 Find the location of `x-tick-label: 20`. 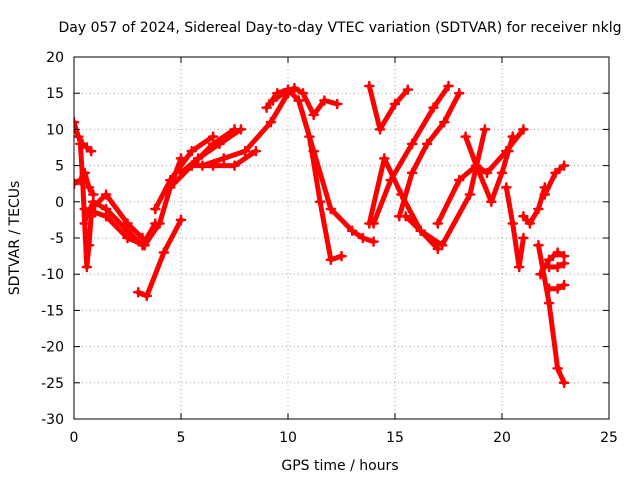

x-tick-label: 20 is located at coordinates (502, 438).